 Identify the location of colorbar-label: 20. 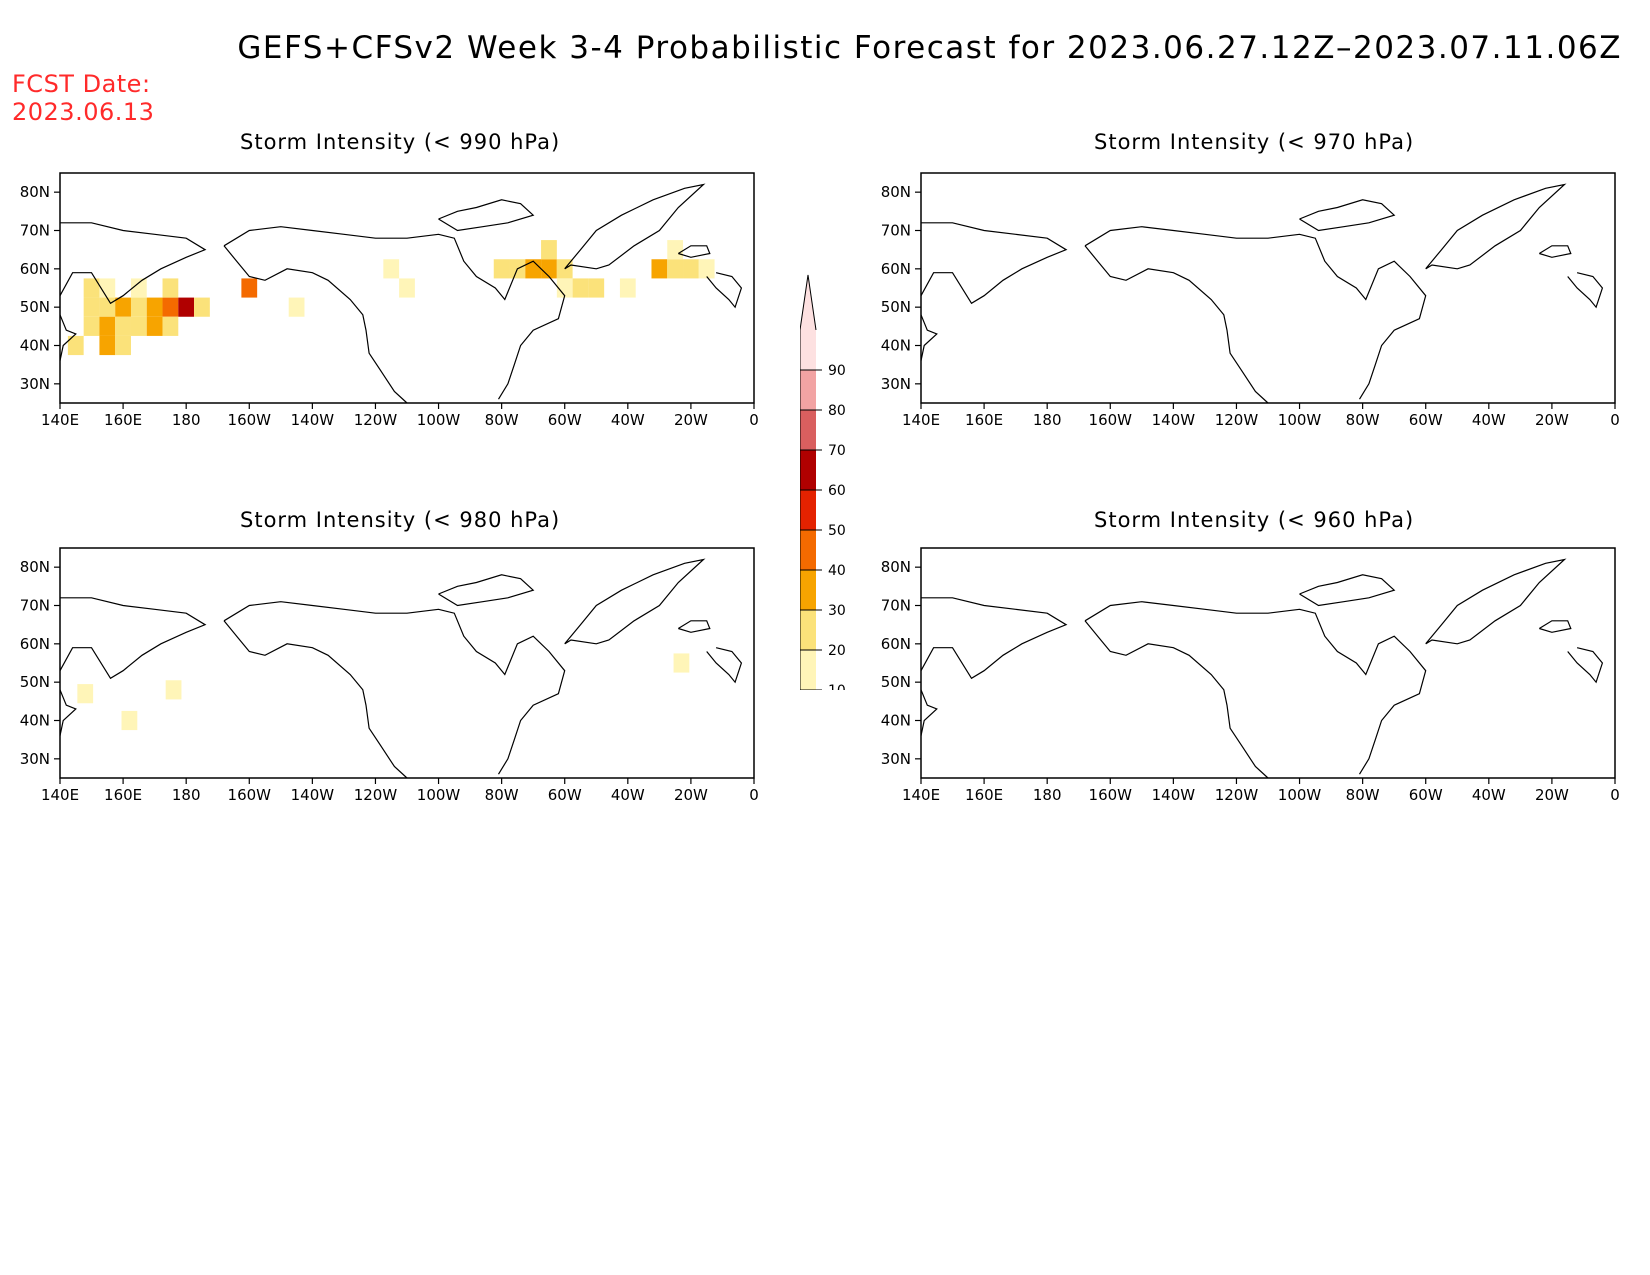
(837, 651).